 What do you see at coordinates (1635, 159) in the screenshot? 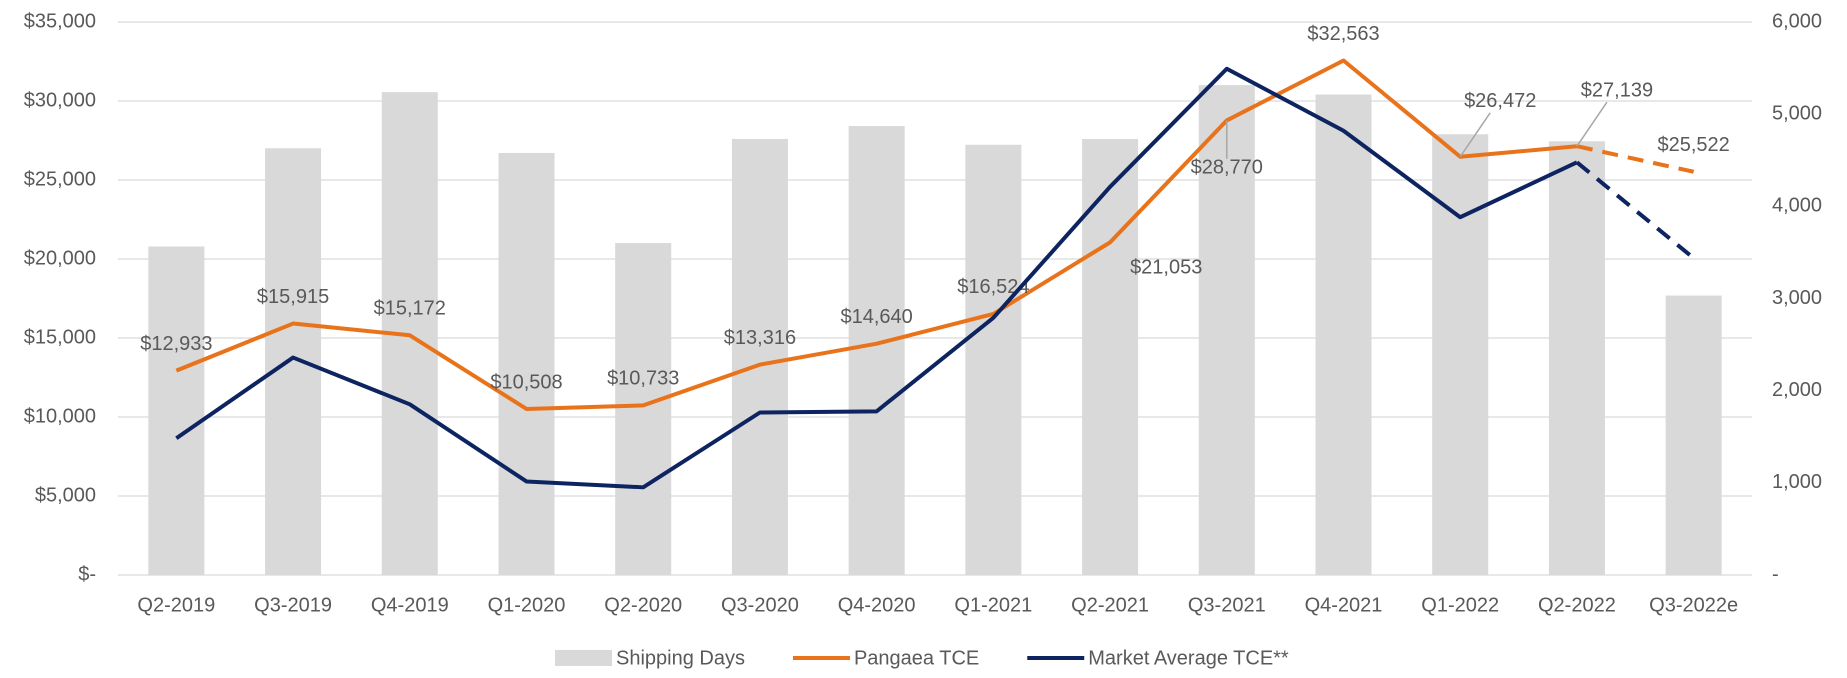
I see `forecast-line` at bounding box center [1635, 159].